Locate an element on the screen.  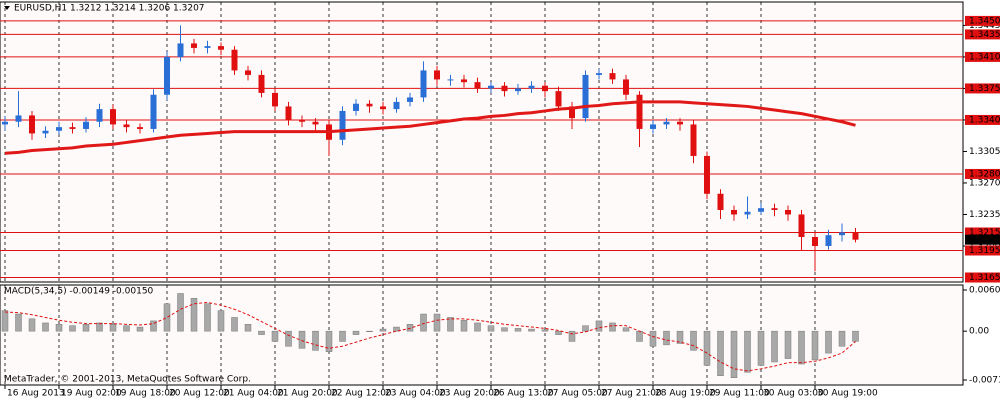
last-price-label: 1.3207 is located at coordinates (984, 240).